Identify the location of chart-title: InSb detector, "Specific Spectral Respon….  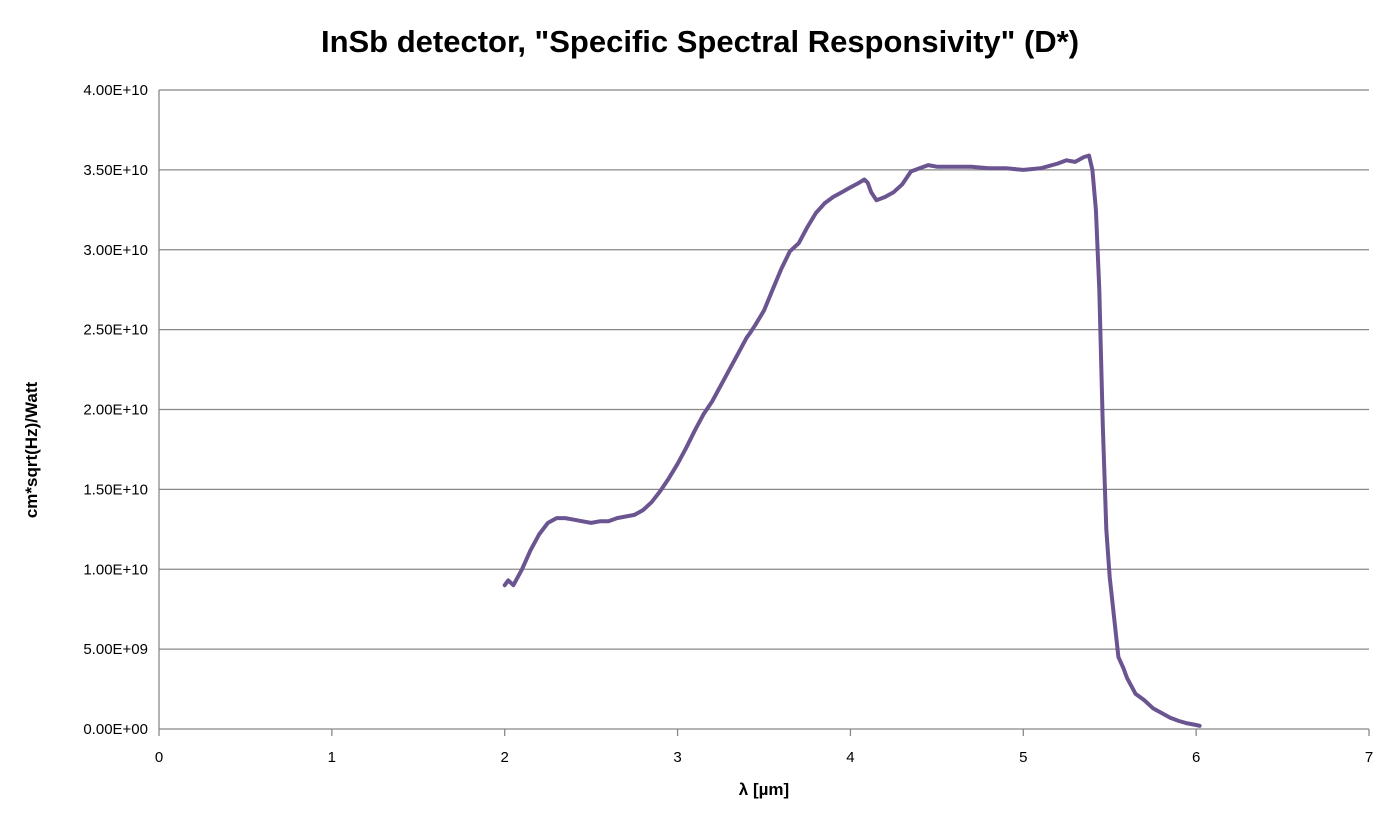
(700, 41).